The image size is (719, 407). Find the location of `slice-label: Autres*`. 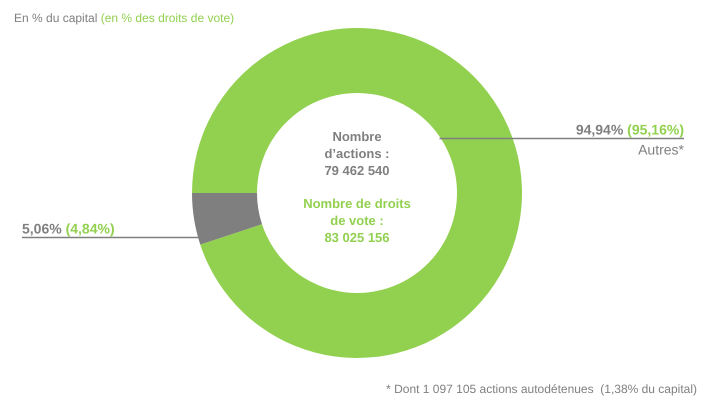

slice-label: Autres* is located at coordinates (661, 149).